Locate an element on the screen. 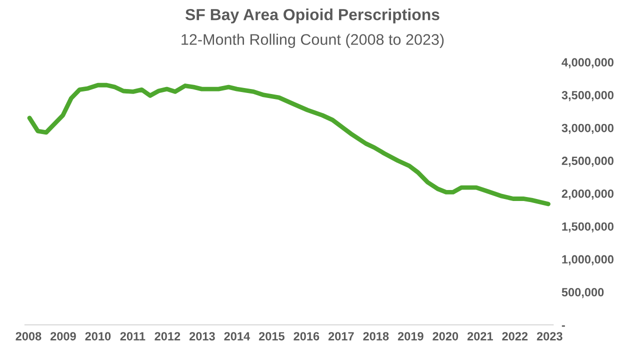 The height and width of the screenshot is (355, 625). x-tick-label: 2018 is located at coordinates (376, 336).